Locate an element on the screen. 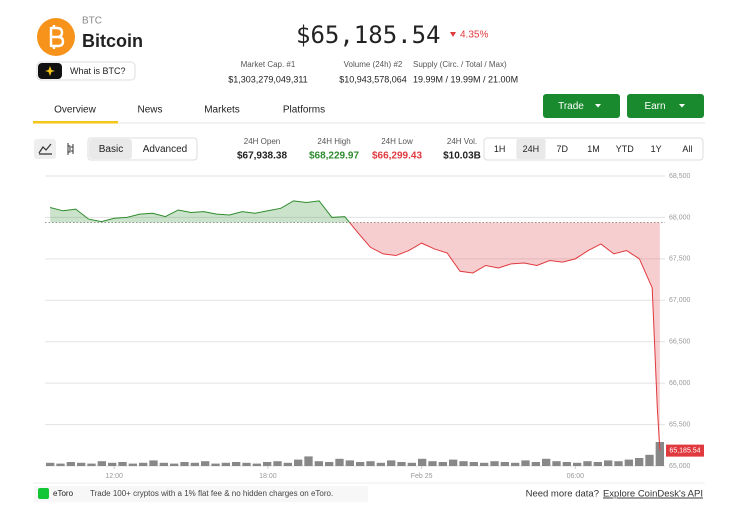  button-label: Earn is located at coordinates (654, 106).